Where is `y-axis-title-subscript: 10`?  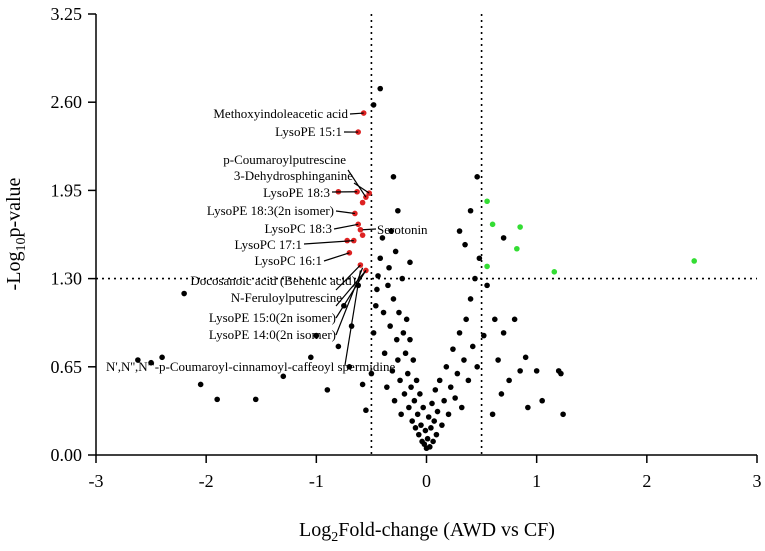 y-axis-title-subscript: 10 is located at coordinates (21, 245).